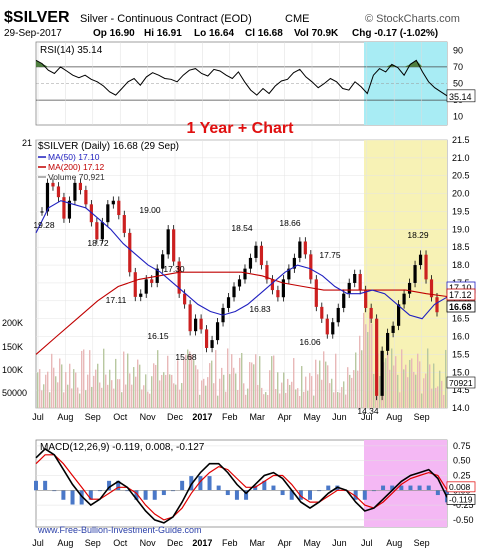  Describe the element at coordinates (461, 158) in the screenshot. I see `price-tick-label: 21.0` at that location.